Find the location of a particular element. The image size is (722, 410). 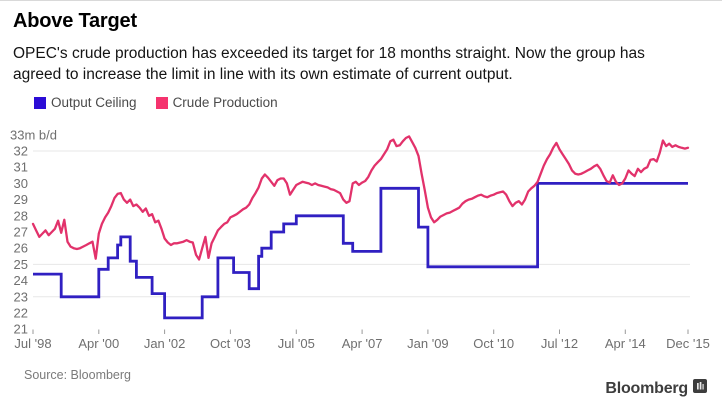

svg-text: Apr '07 is located at coordinates (362, 343).